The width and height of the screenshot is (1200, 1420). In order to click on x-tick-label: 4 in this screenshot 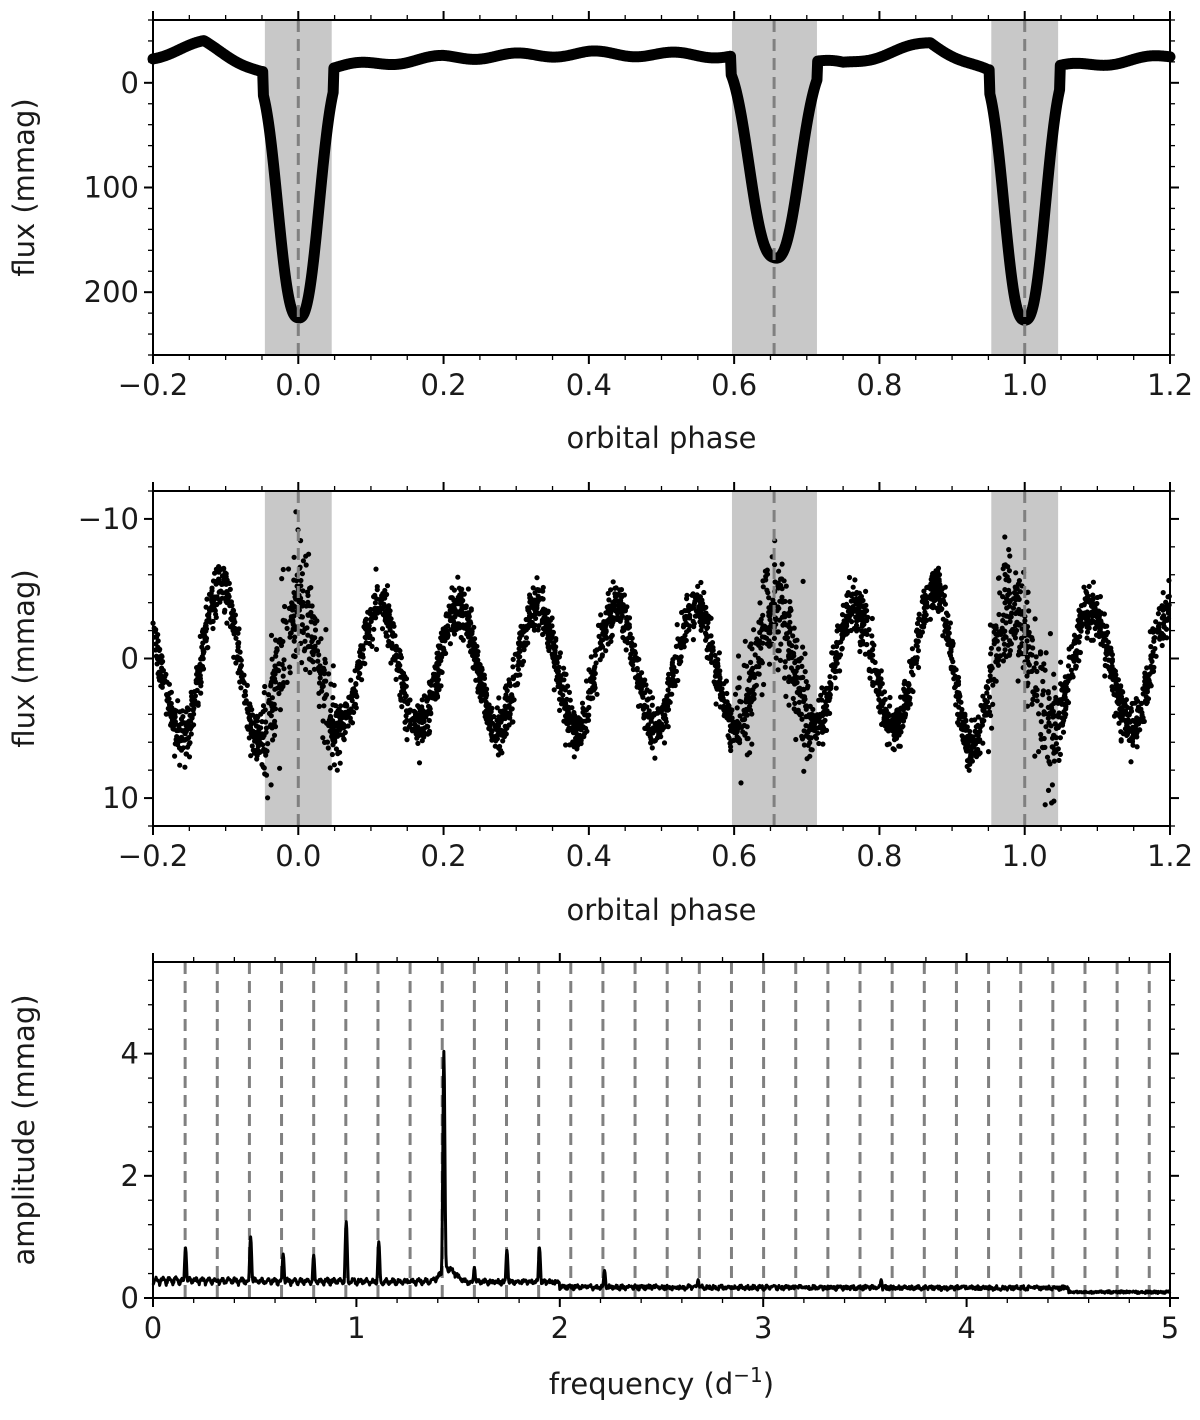, I will do `click(966, 1328)`.